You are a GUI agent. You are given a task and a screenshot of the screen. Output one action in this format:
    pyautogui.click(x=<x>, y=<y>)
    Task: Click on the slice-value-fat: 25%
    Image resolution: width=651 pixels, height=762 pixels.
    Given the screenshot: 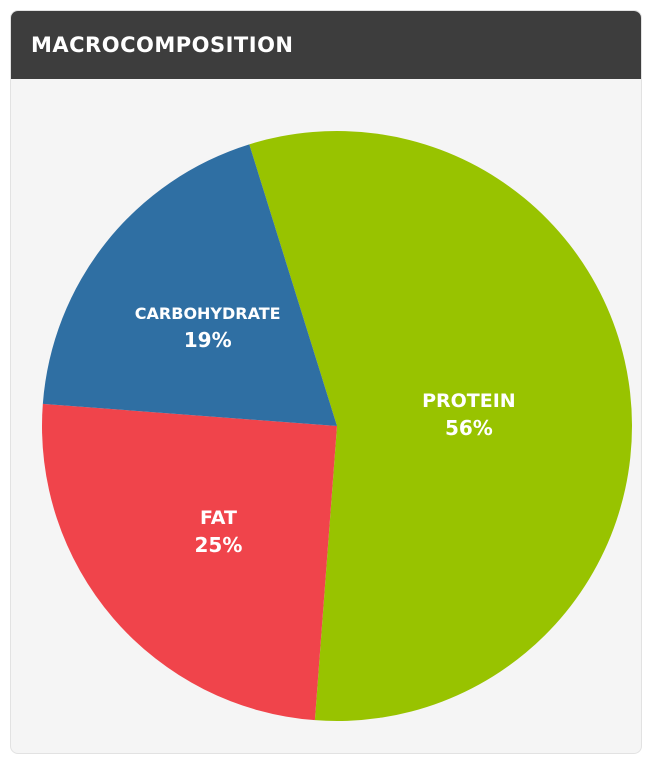 What is the action you would take?
    pyautogui.click(x=219, y=545)
    